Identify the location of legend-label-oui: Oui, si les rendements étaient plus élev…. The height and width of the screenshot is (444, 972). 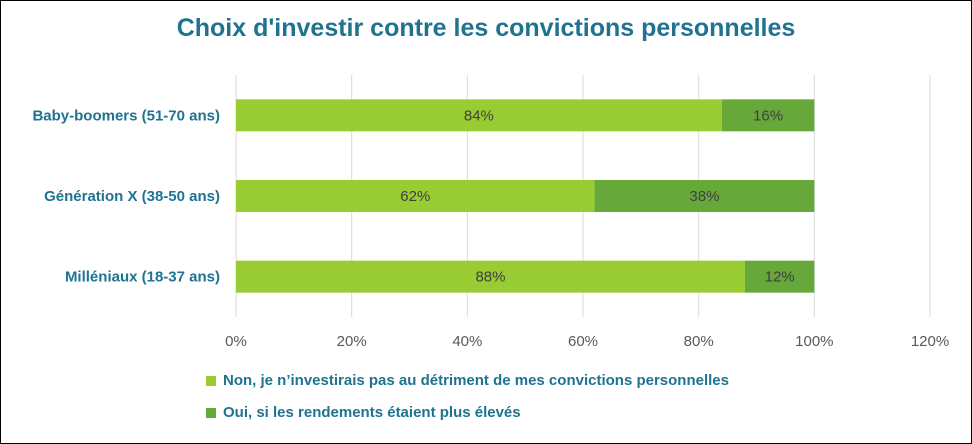
(372, 412).